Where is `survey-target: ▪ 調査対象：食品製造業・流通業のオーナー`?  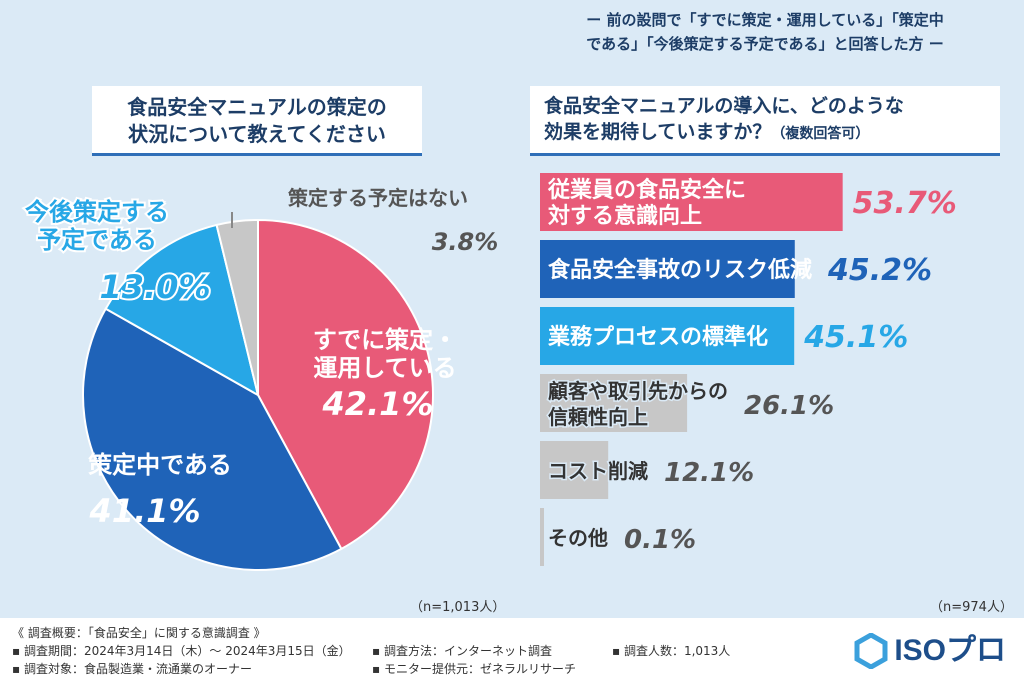
survey-target: ▪ 調査対象：食品製造業・流通業のオーナー is located at coordinates (132, 669).